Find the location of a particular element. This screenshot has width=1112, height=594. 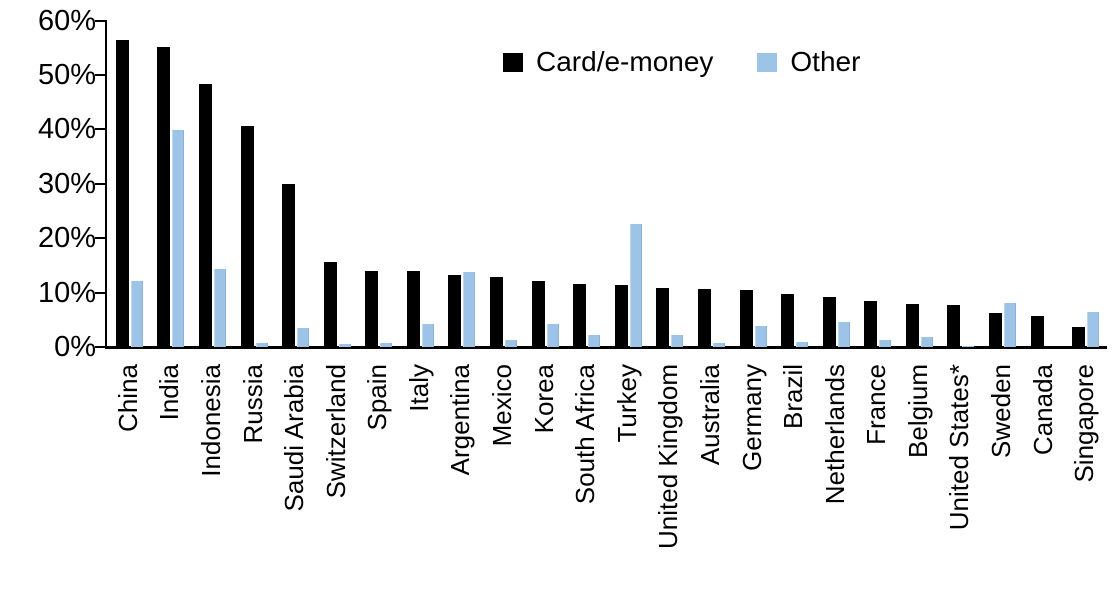

bar-card-e-money-korea is located at coordinates (538, 314).